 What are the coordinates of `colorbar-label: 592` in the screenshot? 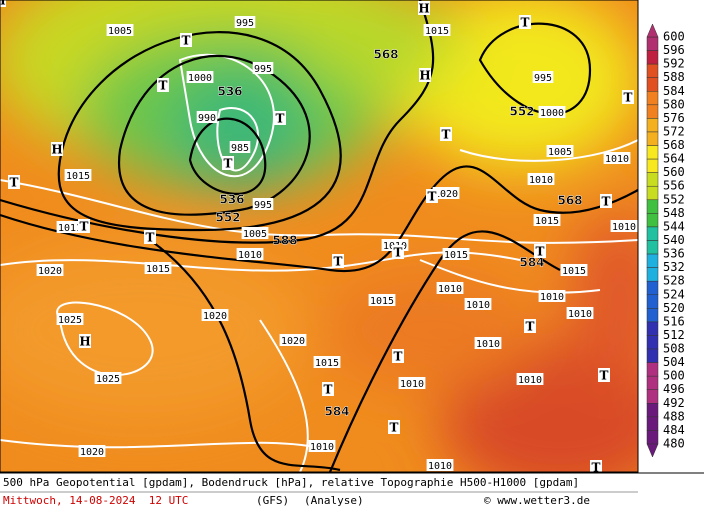 It's located at (674, 64).